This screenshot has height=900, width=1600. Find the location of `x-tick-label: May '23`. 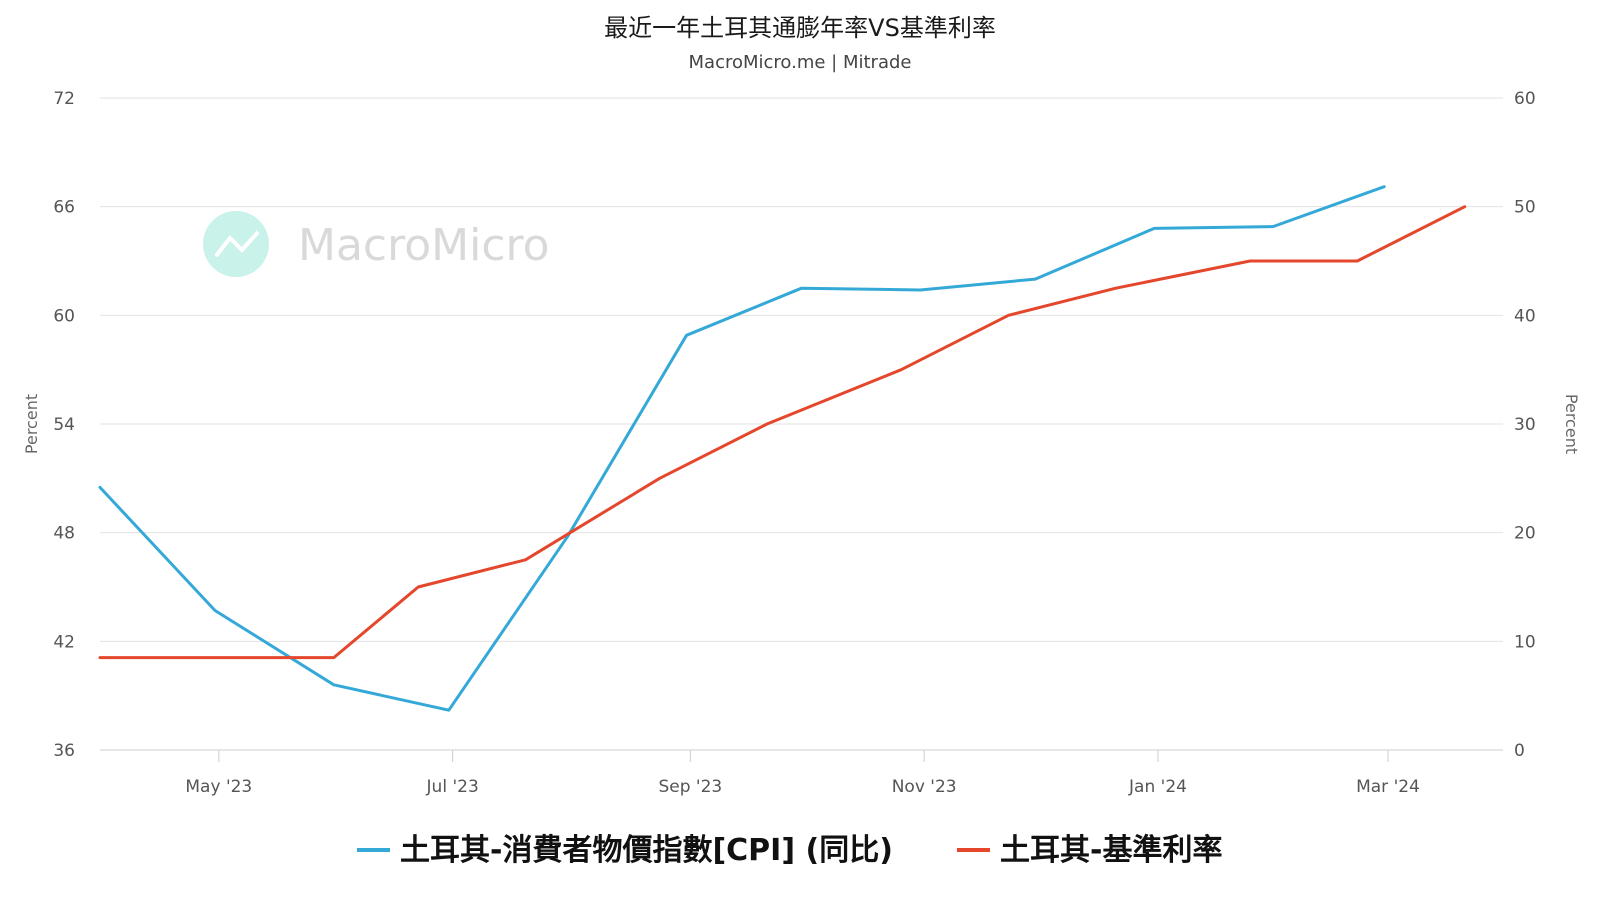

x-tick-label: May '23 is located at coordinates (218, 787).